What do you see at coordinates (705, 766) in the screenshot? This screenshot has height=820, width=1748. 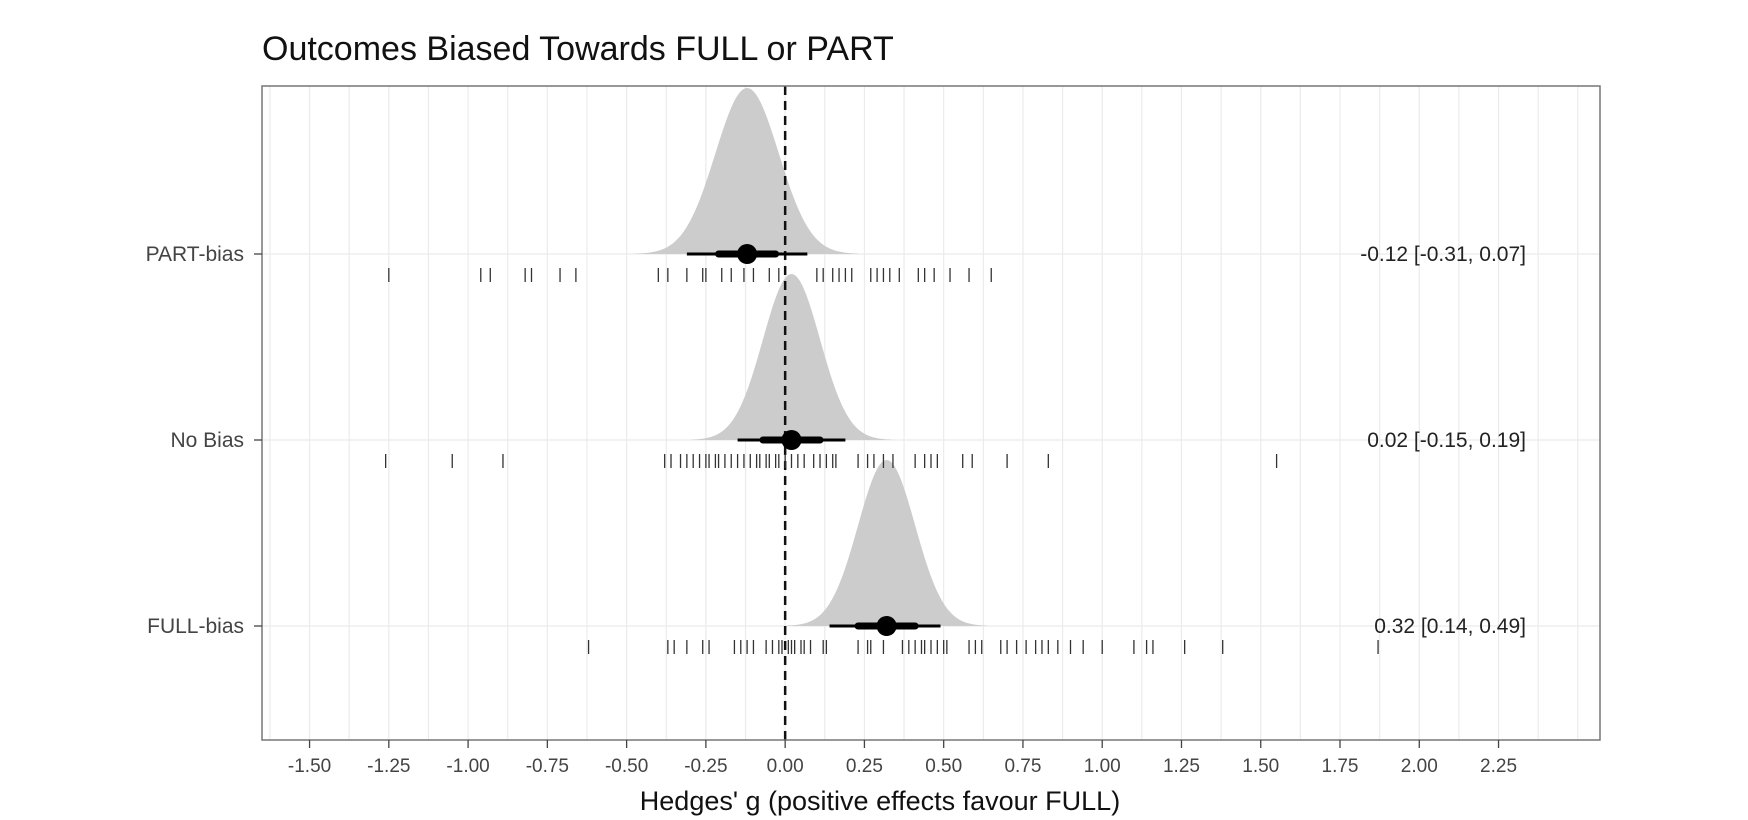 I see `x-tick-label: -0.25` at bounding box center [705, 766].